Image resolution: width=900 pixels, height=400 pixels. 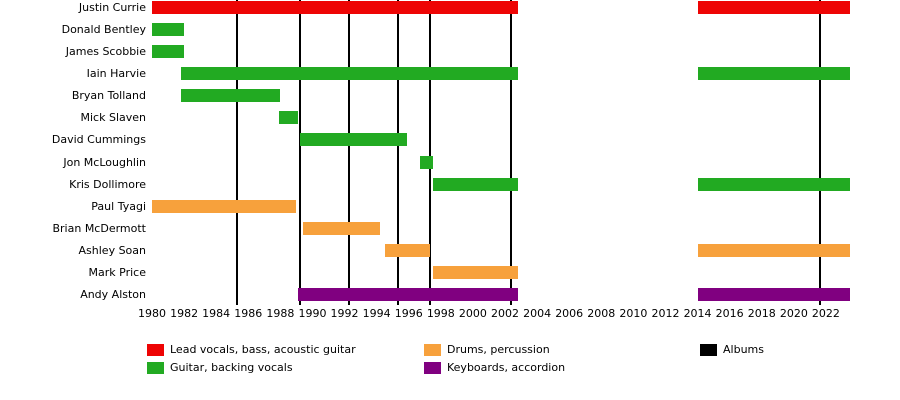 What do you see at coordinates (601, 313) in the screenshot?
I see `x-axis-tick-label: 2008` at bounding box center [601, 313].